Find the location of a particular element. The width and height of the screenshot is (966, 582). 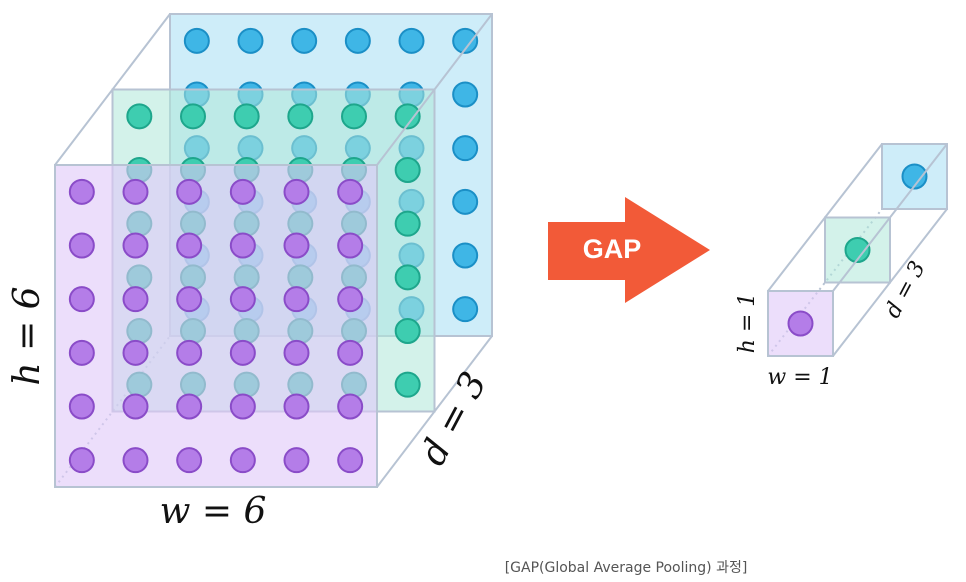

height-label: h = 1 is located at coordinates (747, 323).